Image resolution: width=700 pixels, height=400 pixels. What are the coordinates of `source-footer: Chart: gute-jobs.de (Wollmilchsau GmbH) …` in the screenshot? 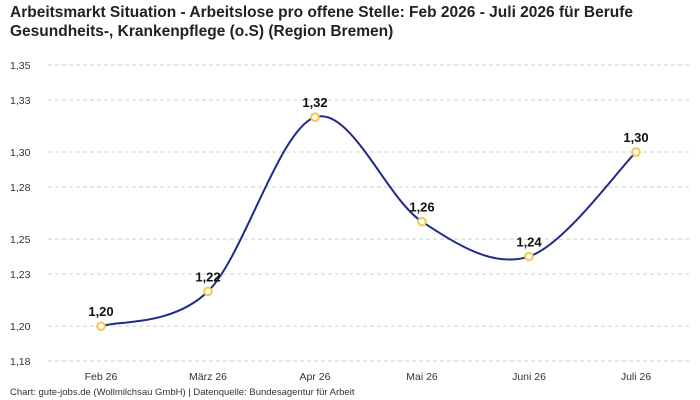 It's located at (182, 392).